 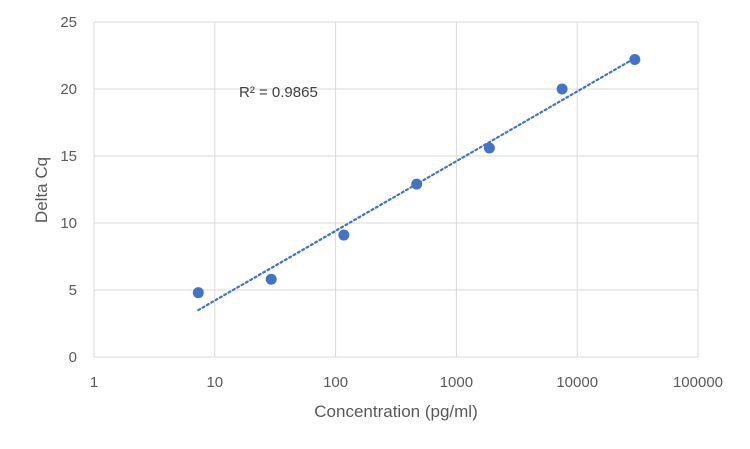 I want to click on y-tick-labels: 0 5 10 15 20 25, so click(x=68, y=190).